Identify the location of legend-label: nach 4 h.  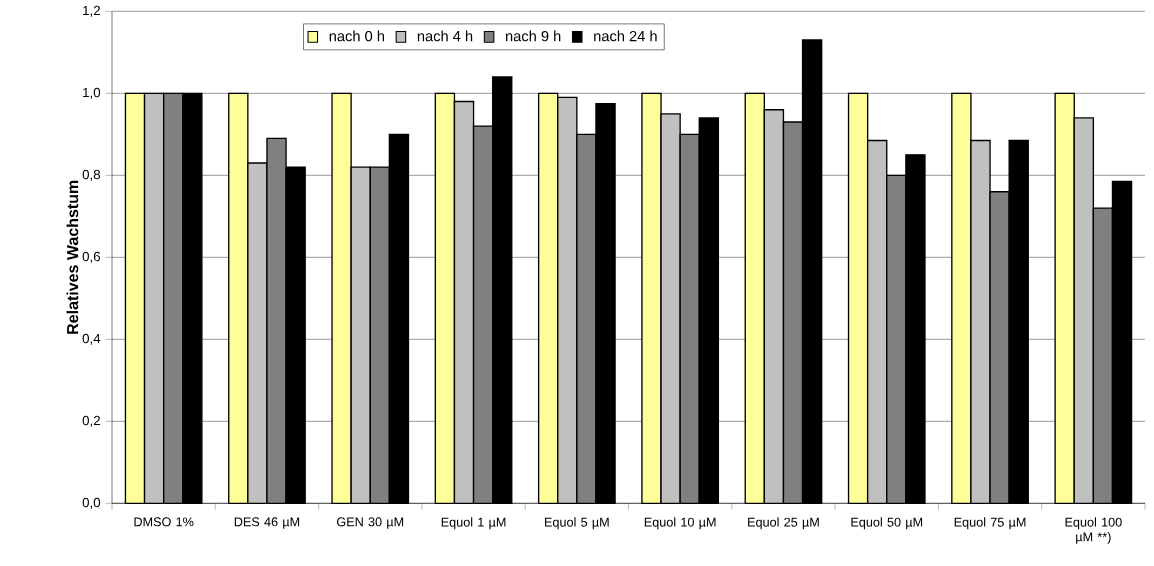
(445, 36).